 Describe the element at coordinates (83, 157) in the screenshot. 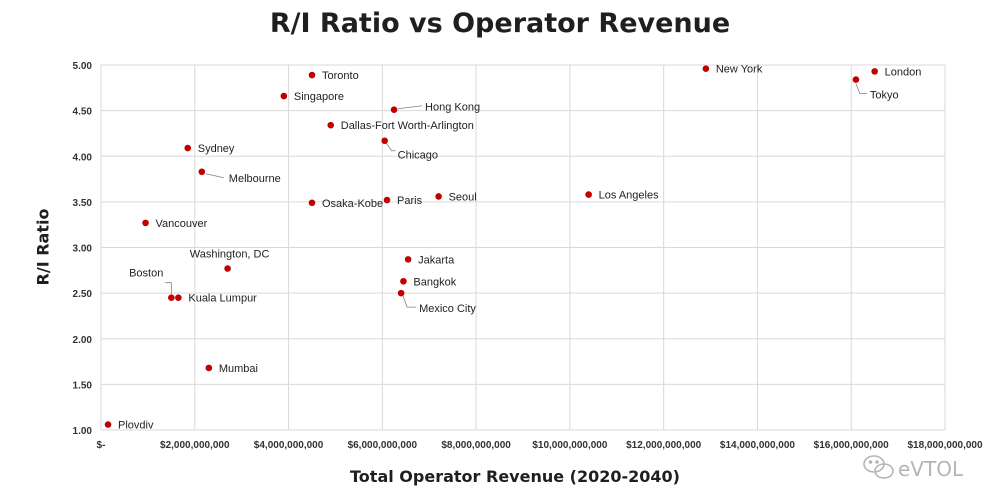

I see `y-tick-label: 4.00` at that location.